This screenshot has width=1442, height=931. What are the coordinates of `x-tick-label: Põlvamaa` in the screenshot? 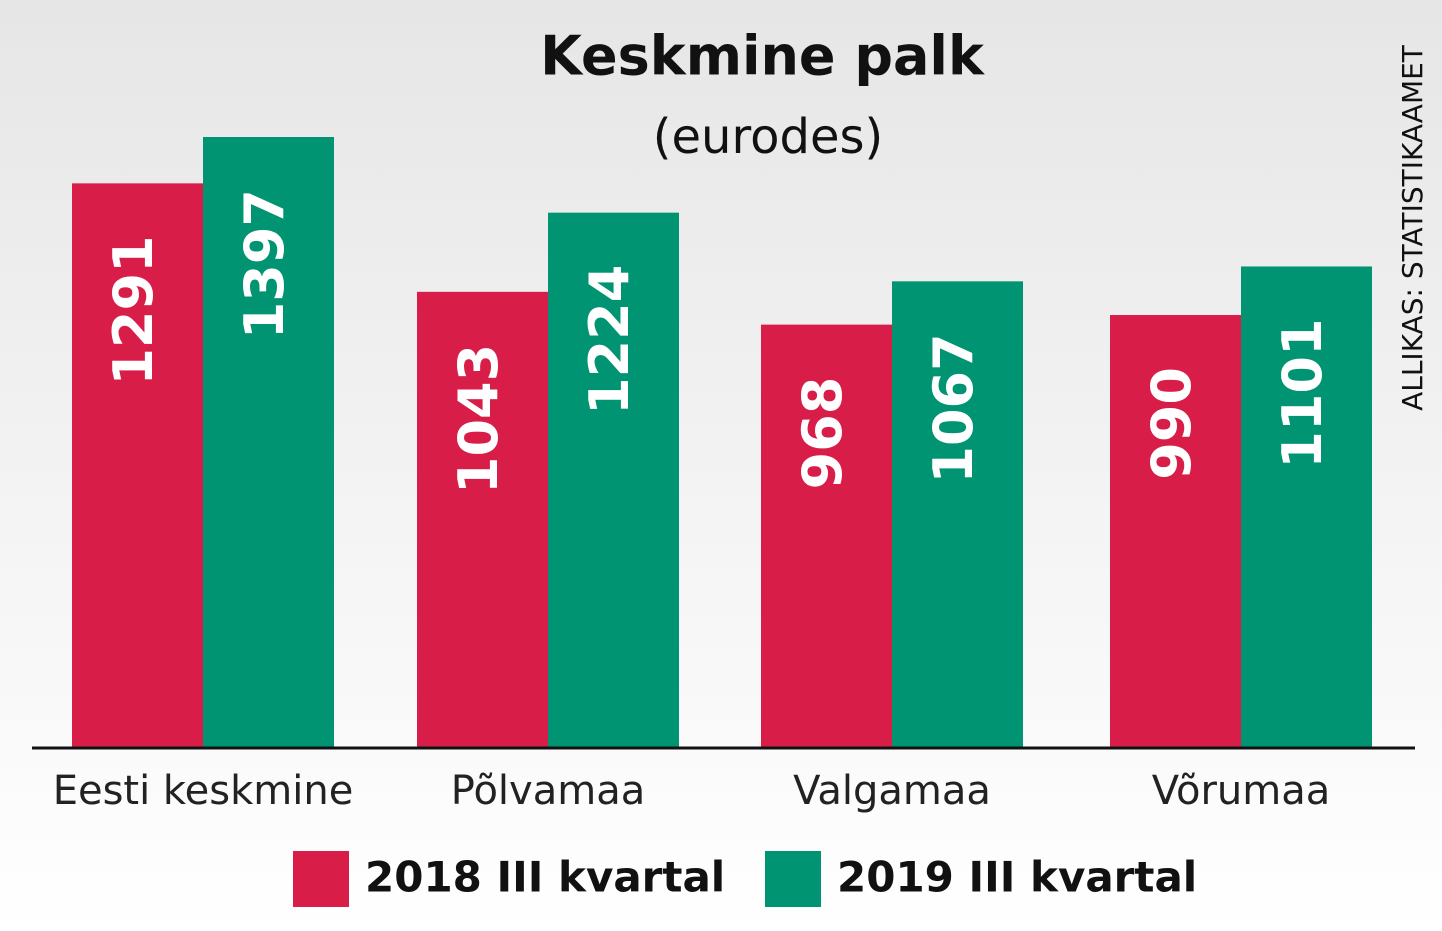 It's located at (548, 791).